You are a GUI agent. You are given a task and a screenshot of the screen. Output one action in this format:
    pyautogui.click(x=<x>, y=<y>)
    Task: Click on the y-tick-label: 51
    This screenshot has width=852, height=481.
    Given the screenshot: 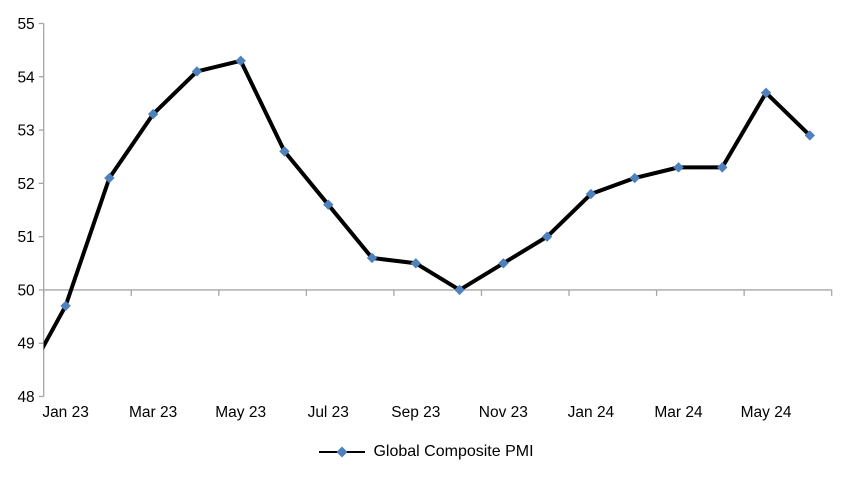 What is the action you would take?
    pyautogui.click(x=25, y=237)
    